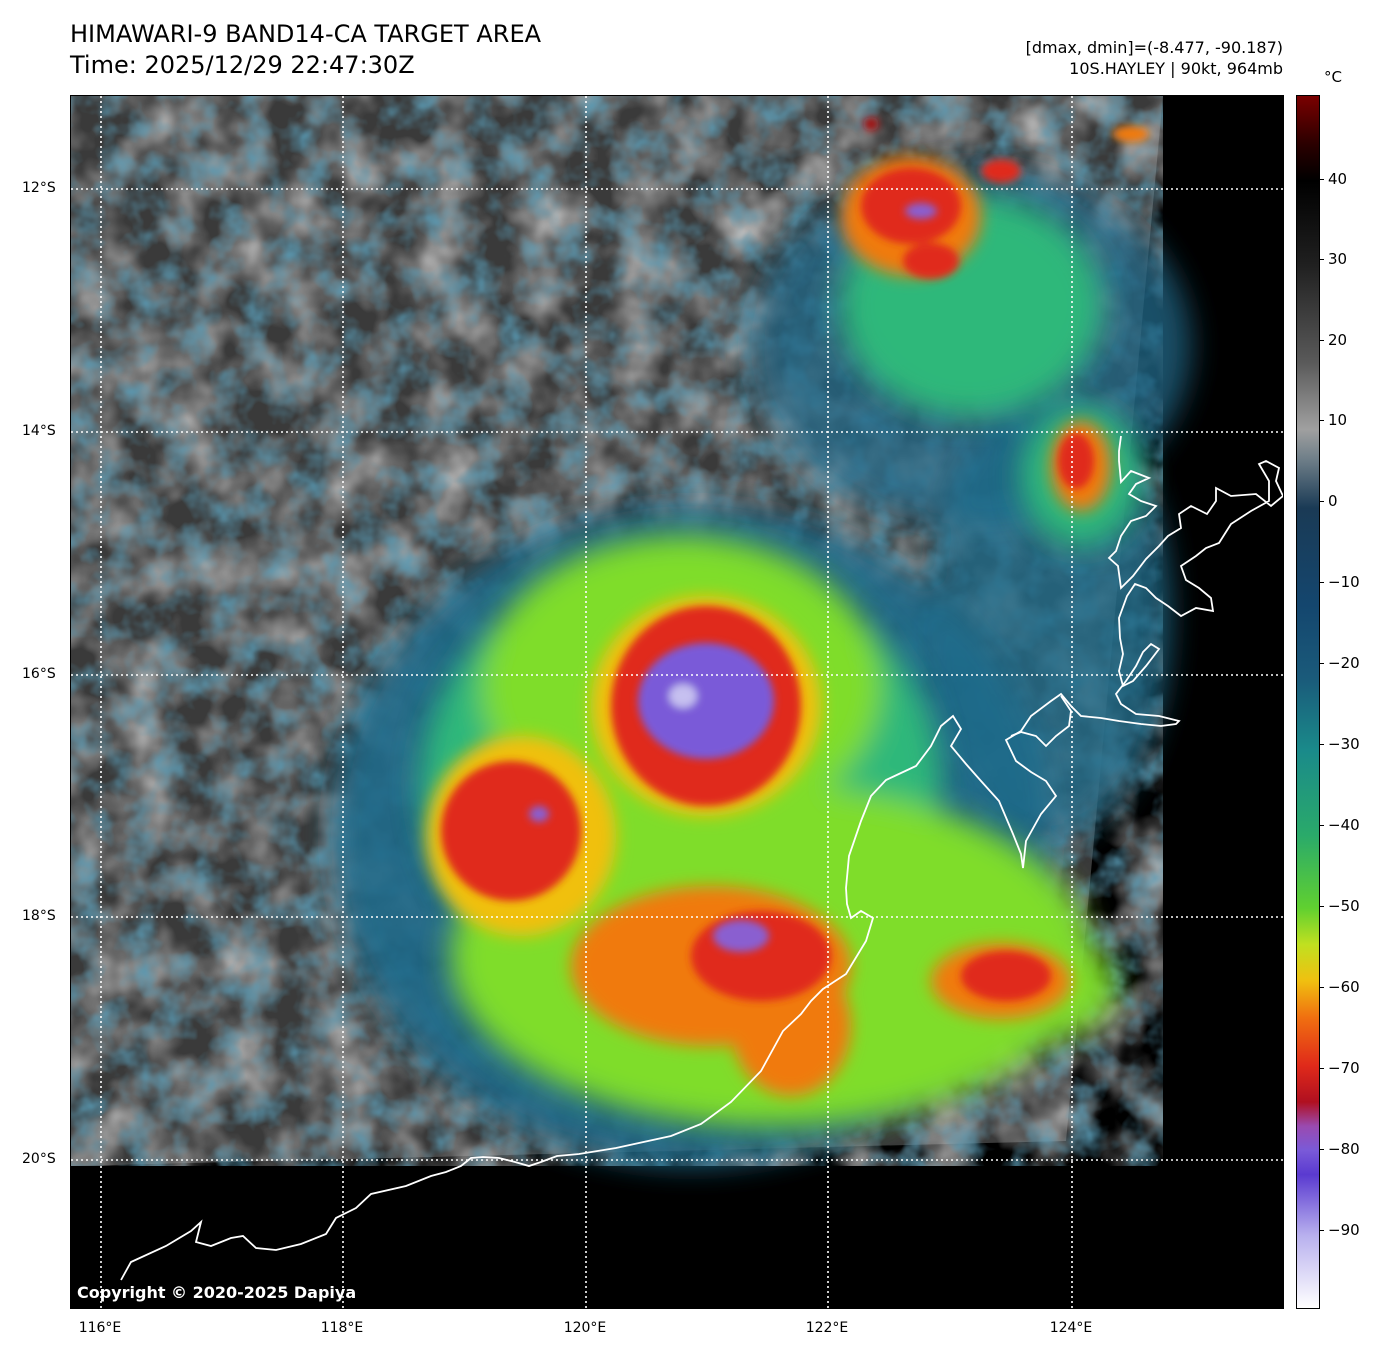 This screenshot has width=1388, height=1359. I want to click on timestamp: Time: 2025/12/29 22:47:30Z, so click(242, 65).